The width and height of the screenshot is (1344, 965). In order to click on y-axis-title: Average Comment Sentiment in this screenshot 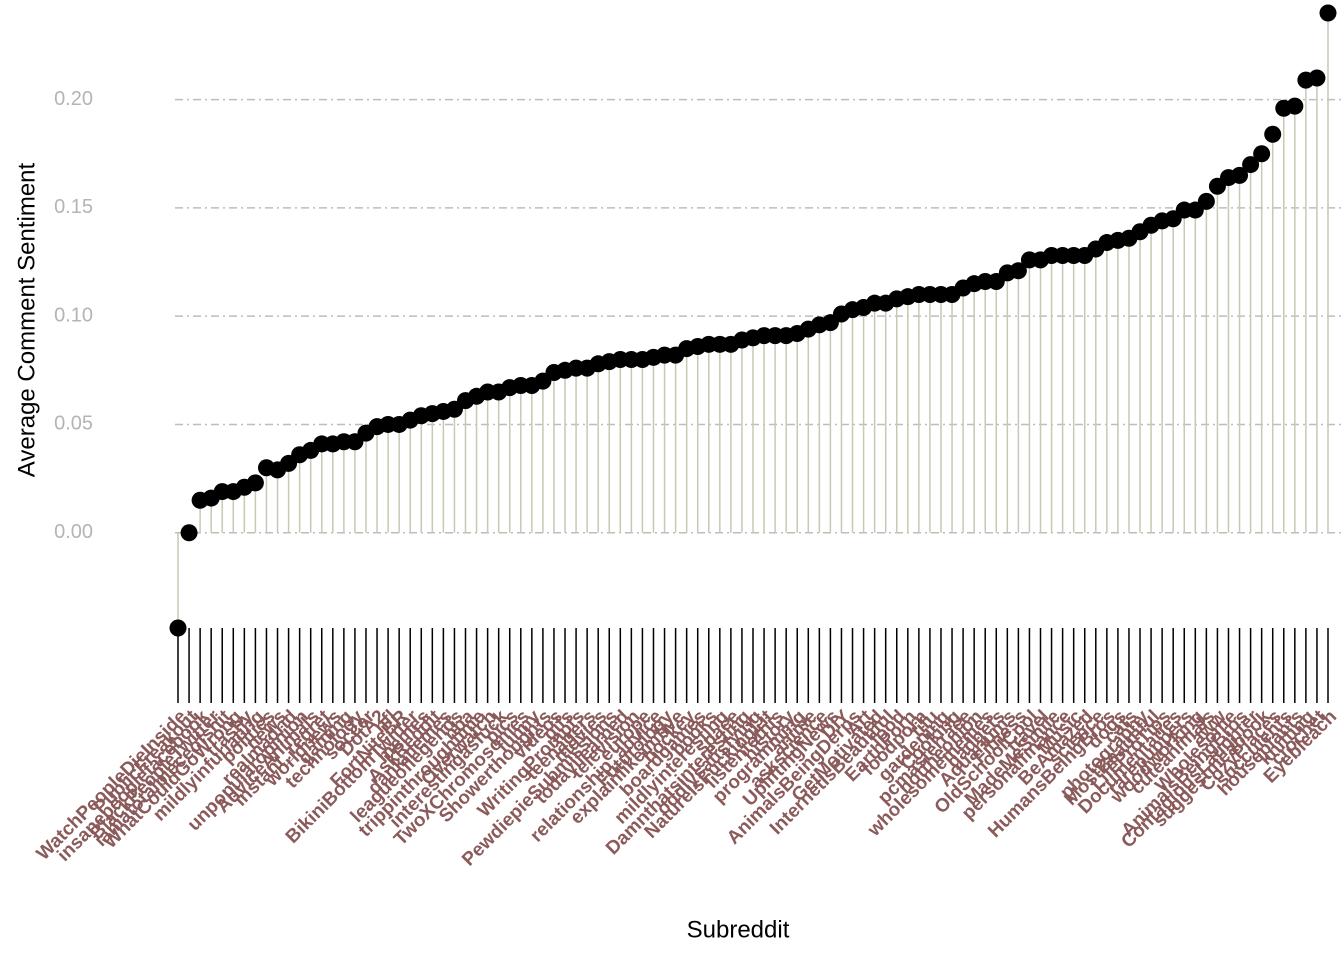, I will do `click(26, 319)`.